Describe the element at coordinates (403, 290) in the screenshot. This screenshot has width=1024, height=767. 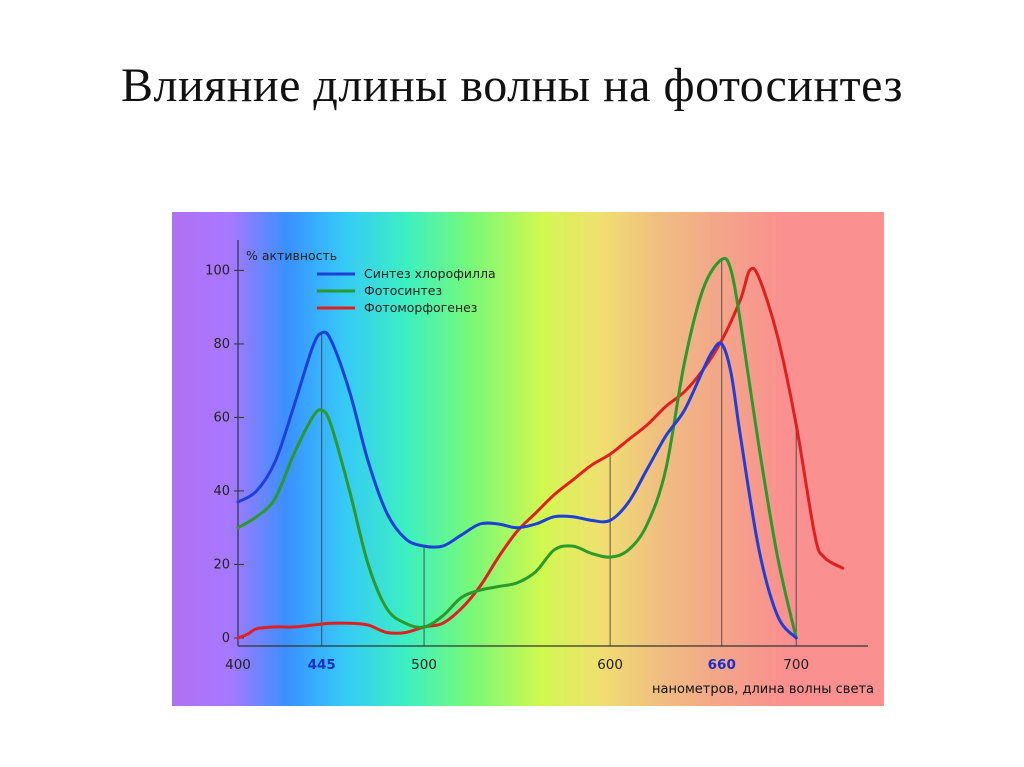
I see `legend-label-photosynthesis: Фотосинтез` at that location.